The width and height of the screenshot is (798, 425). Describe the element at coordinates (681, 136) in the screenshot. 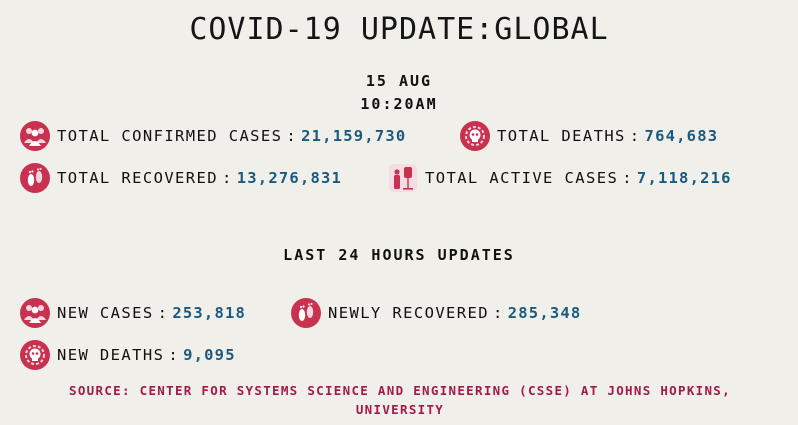

I see `stat-value: 764,683` at that location.